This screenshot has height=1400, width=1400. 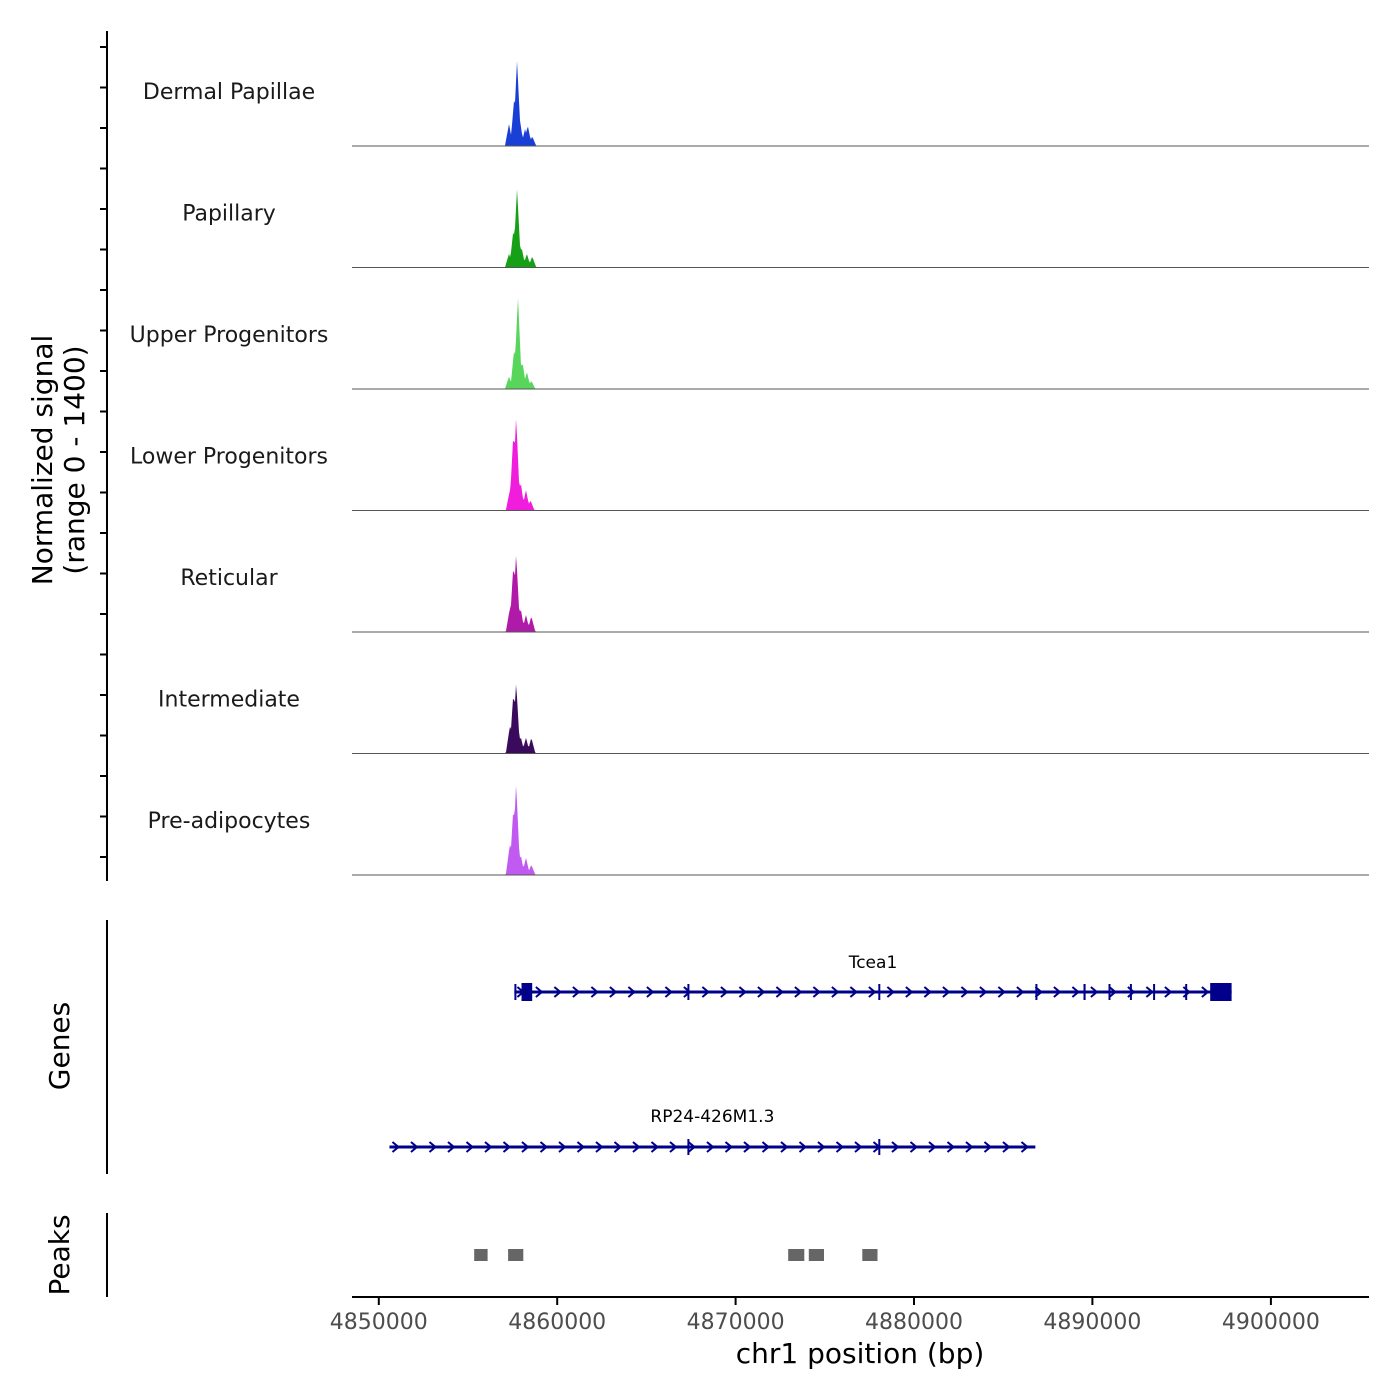 I want to click on x-tick-label: 4890000, so click(x=1092, y=1322).